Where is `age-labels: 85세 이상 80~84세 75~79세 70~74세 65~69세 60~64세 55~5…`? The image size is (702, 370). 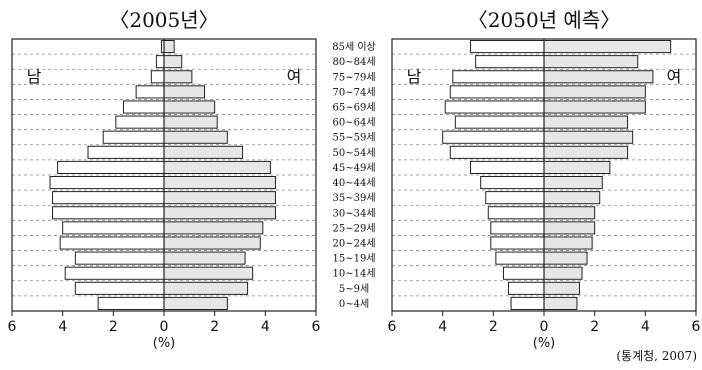
age-labels: 85세 이상 80~84세 75~79세 70~74세 65~69세 60~64세 55~5… is located at coordinates (354, 175).